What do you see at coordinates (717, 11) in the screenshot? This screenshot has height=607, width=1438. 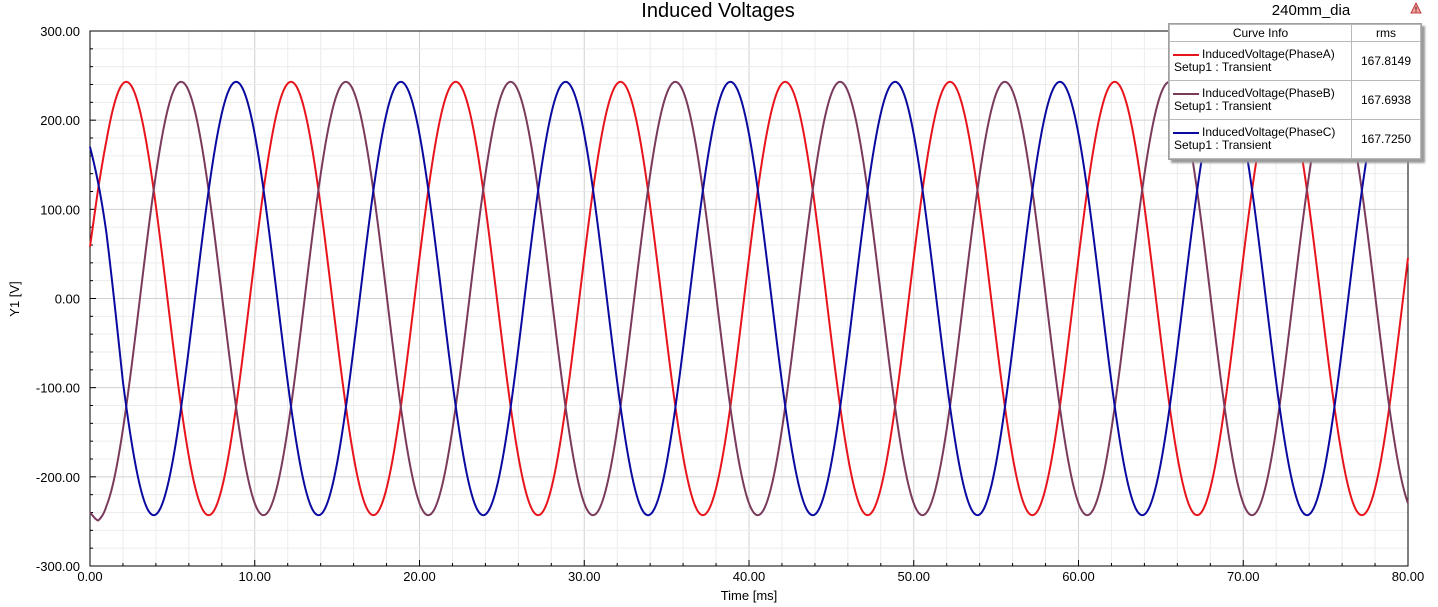 I see `chart-title: Induced Voltages` at bounding box center [717, 11].